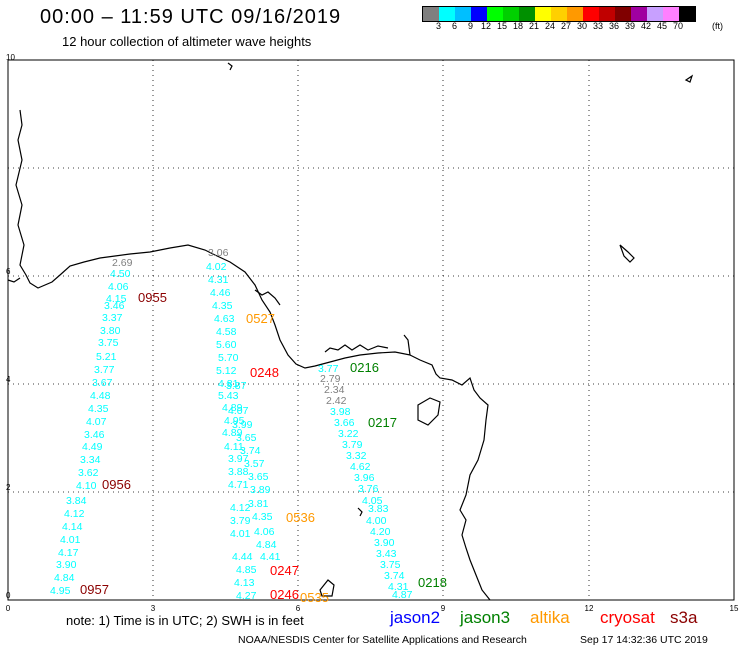  What do you see at coordinates (8, 595) in the screenshot?
I see `y-tick-label: 0` at bounding box center [8, 595].